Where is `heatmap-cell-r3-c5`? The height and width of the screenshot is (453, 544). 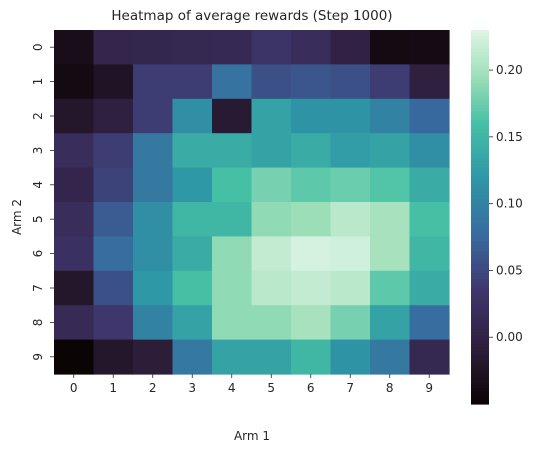
heatmap-cell-r3-c5 is located at coordinates (272, 150).